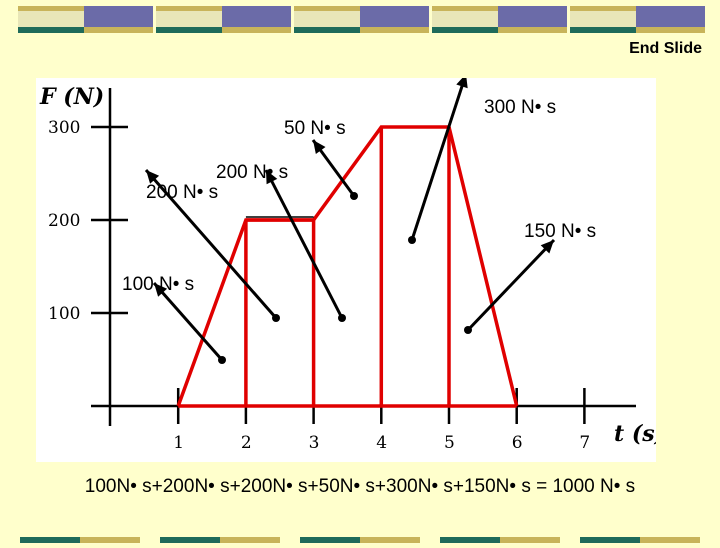 The width and height of the screenshot is (720, 548). Describe the element at coordinates (314, 443) in the screenshot. I see `x-tick-label: 3` at that location.